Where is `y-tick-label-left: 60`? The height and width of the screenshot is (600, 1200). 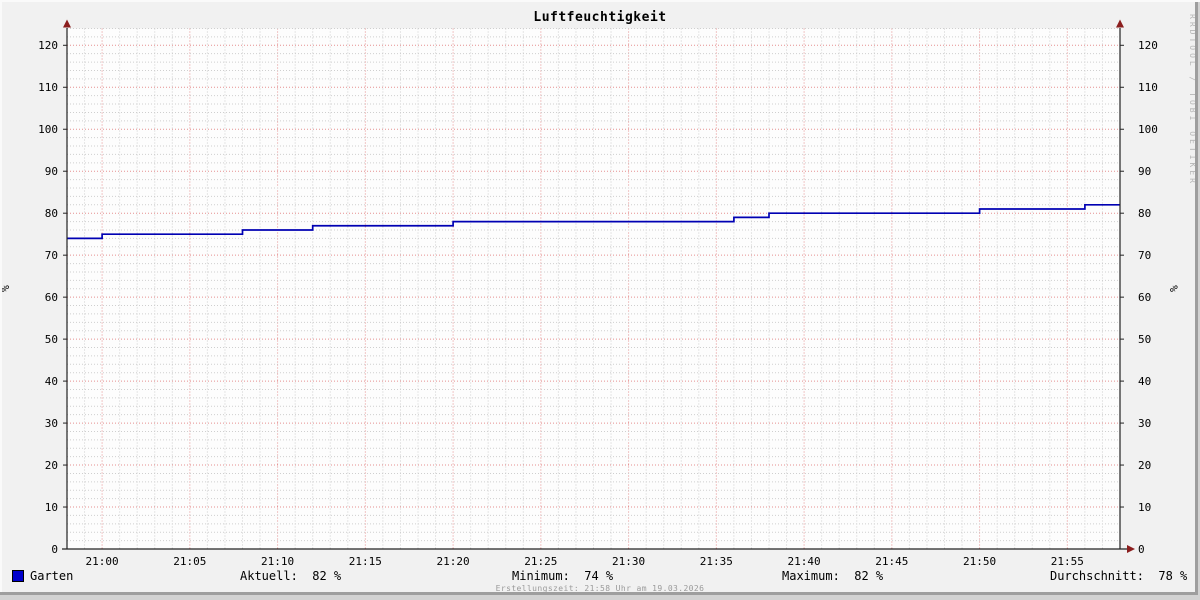
y-tick-label-left: 60 is located at coordinates (51, 297).